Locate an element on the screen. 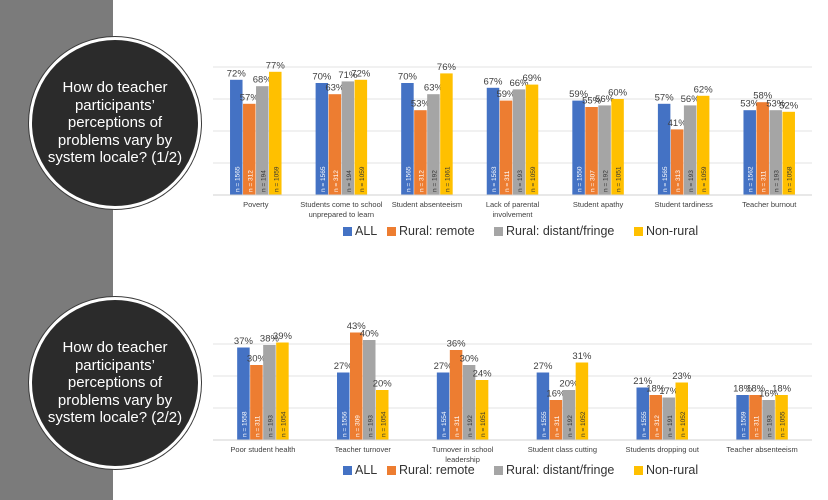 Image resolution: width=828 pixels, height=500 pixels. data-label: 68% is located at coordinates (263, 80).